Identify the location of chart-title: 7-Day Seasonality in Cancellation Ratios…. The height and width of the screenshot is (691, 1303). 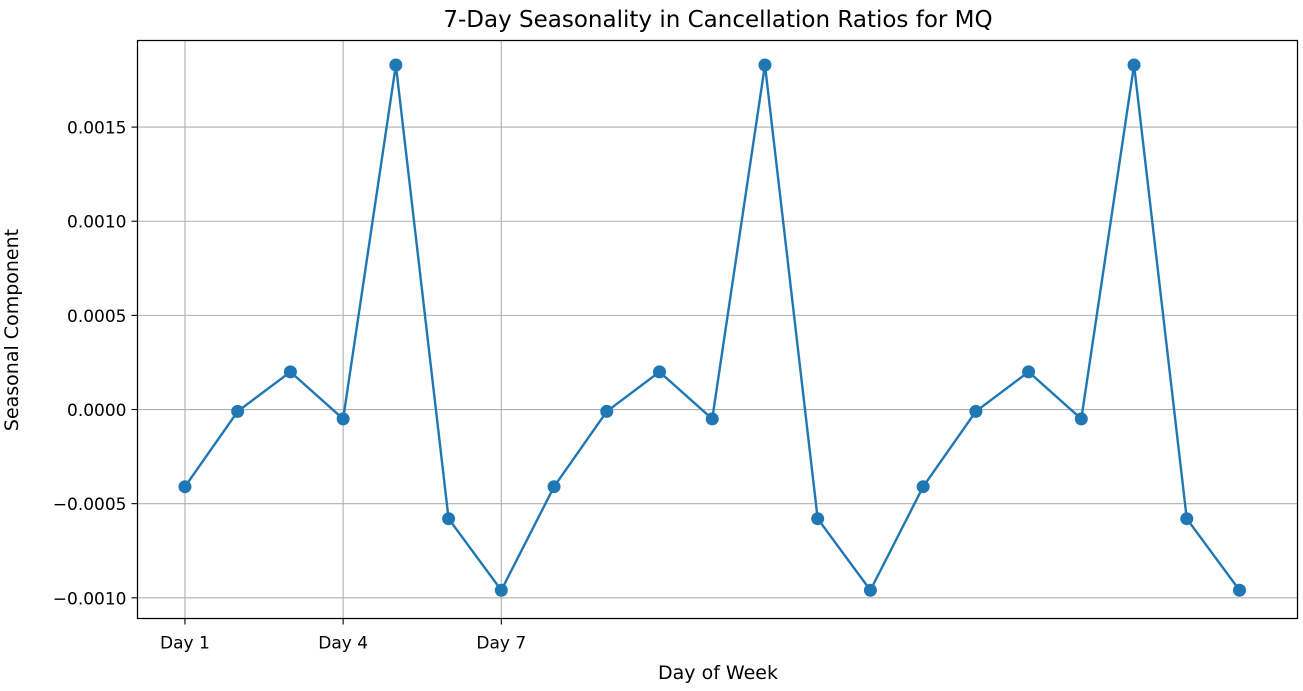
(717, 20).